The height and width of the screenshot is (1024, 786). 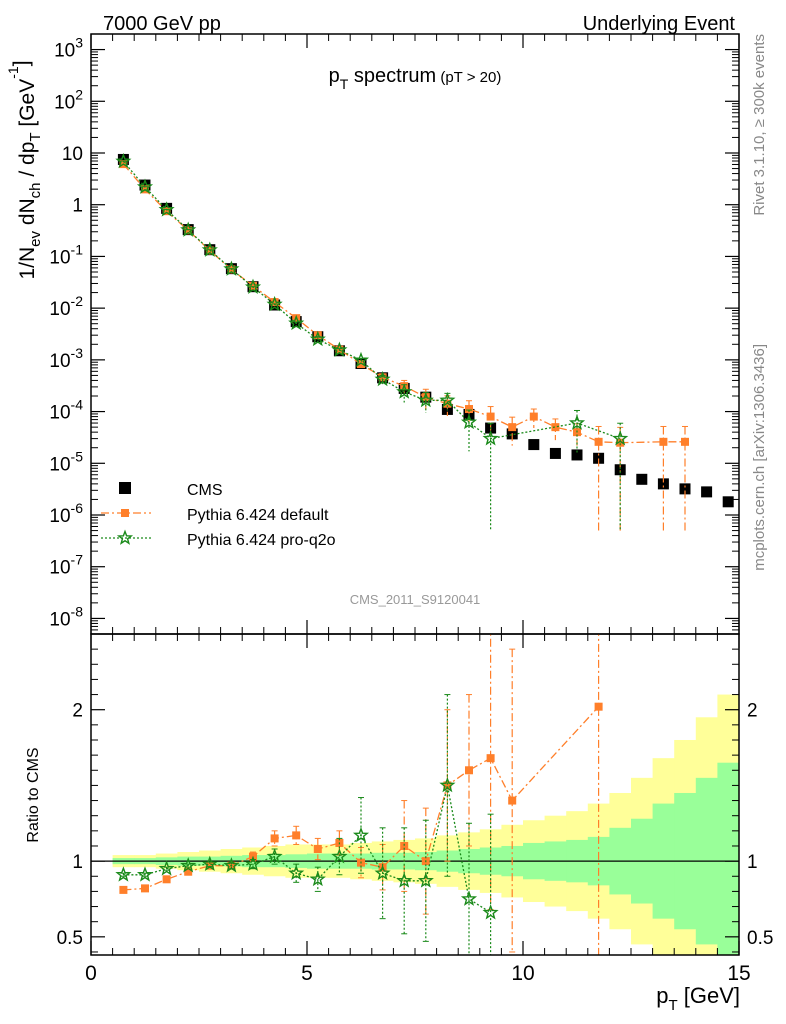 What do you see at coordinates (759, 125) in the screenshot?
I see `side-label-top: Rivet 3.1.10, ≥ 300k events` at bounding box center [759, 125].